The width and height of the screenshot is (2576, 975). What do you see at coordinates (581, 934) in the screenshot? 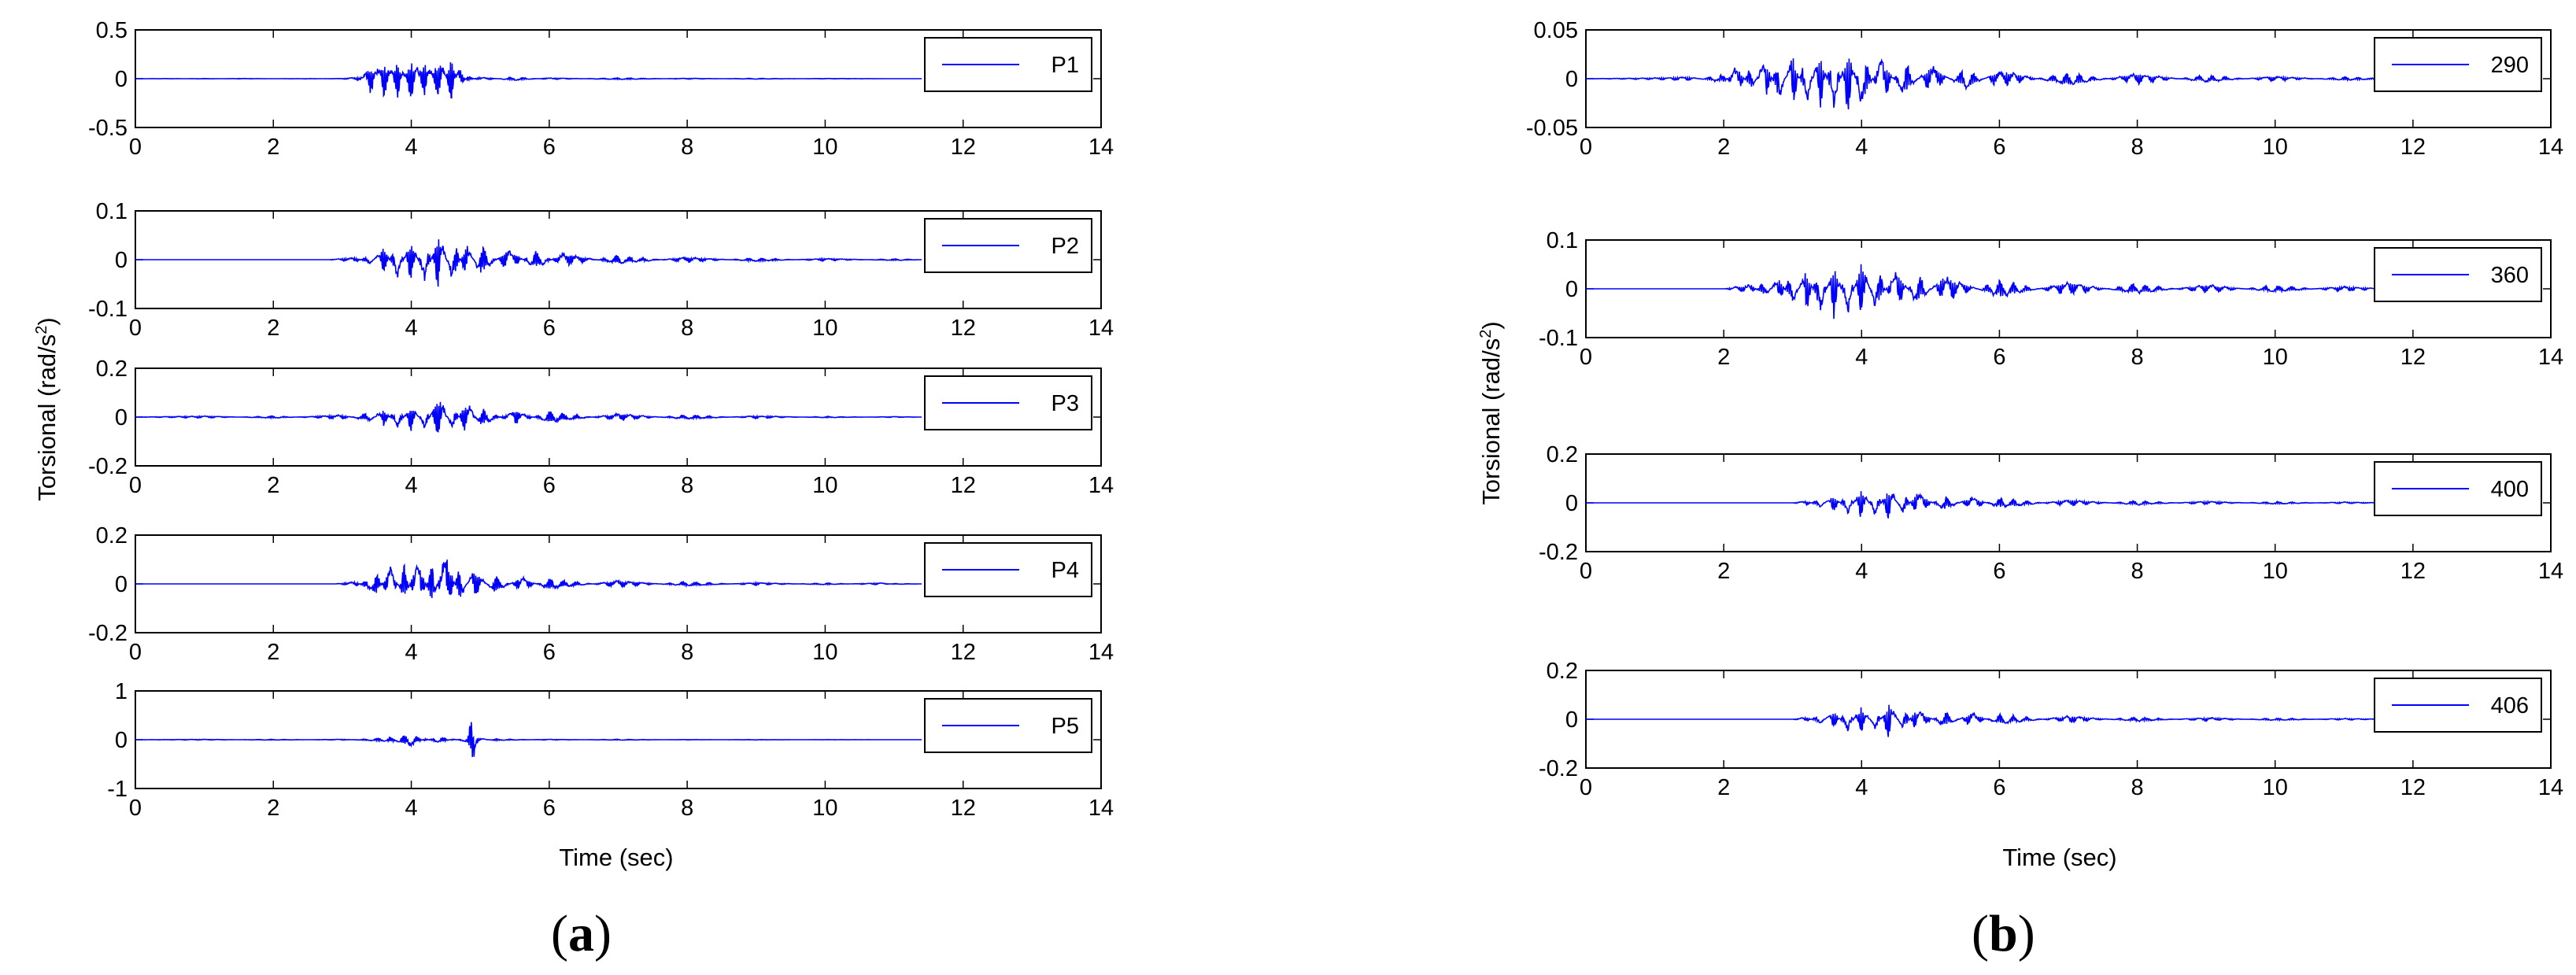
I see `panel-label-a: (a)` at bounding box center [581, 934].